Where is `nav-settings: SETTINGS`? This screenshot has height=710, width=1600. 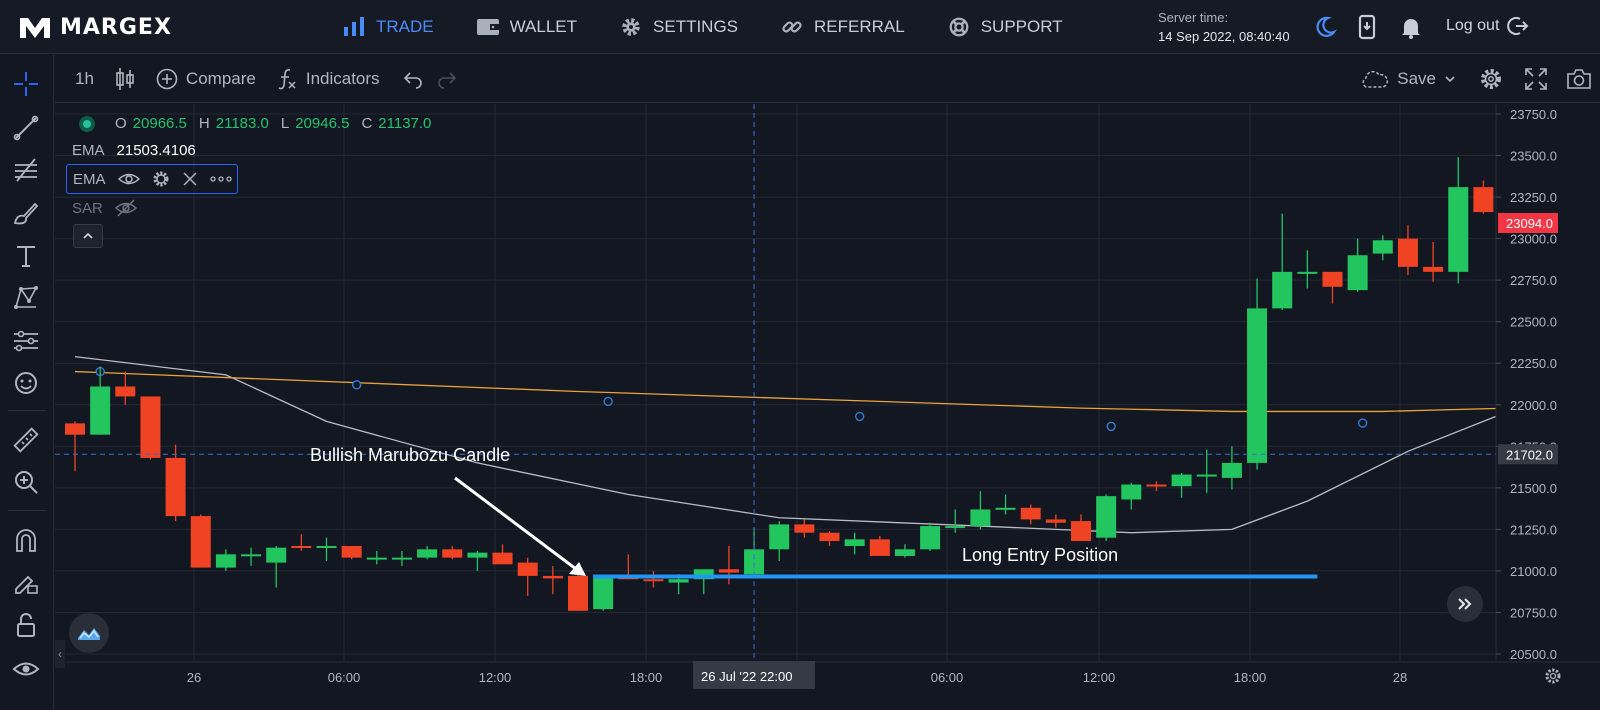
nav-settings: SETTINGS is located at coordinates (678, 27).